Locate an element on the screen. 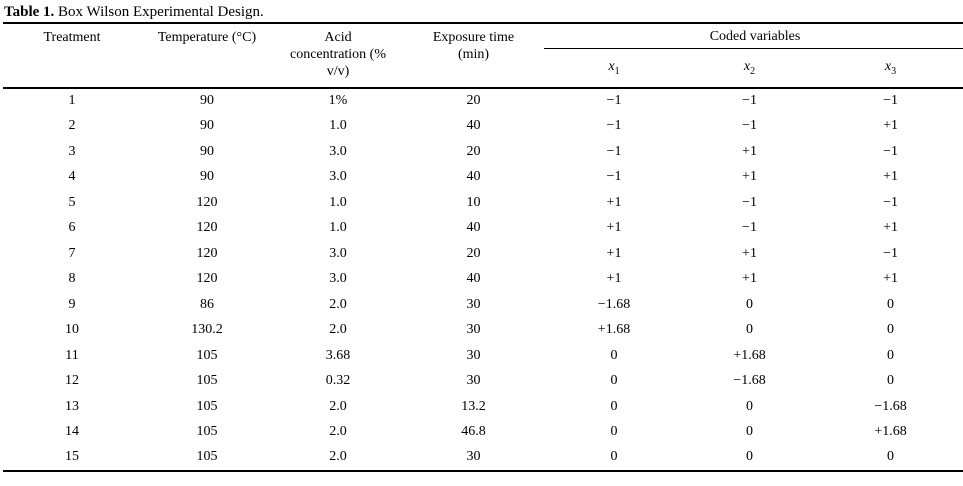 The image size is (963, 486). table-row: 12 105 0.32 30 0 −1.68 0 is located at coordinates (483, 382).